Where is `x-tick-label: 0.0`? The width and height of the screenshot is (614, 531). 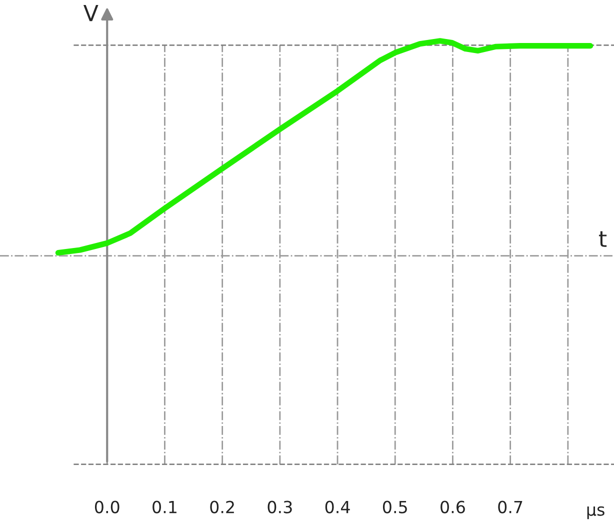 x-tick-label: 0.0 is located at coordinates (107, 507).